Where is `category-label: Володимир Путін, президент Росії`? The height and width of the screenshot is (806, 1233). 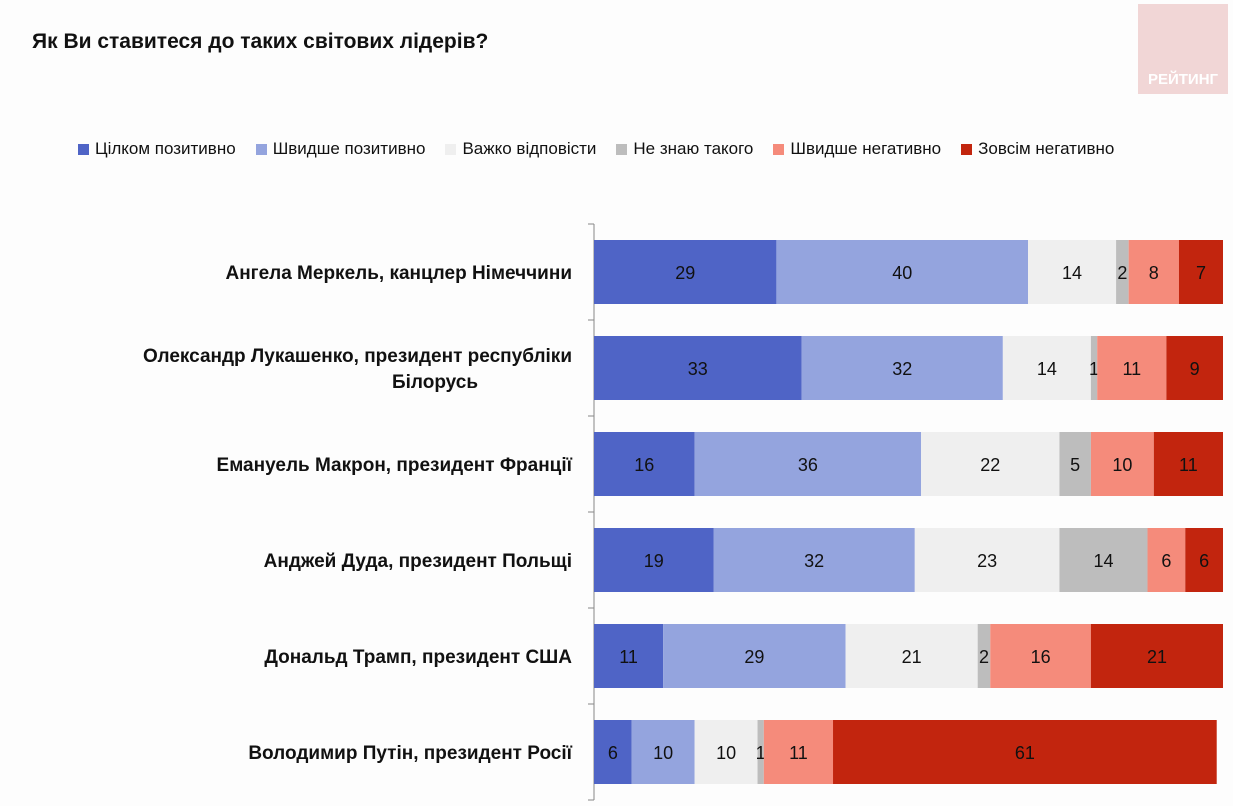
category-label: Володимир Путін, президент Росії is located at coordinates (410, 753).